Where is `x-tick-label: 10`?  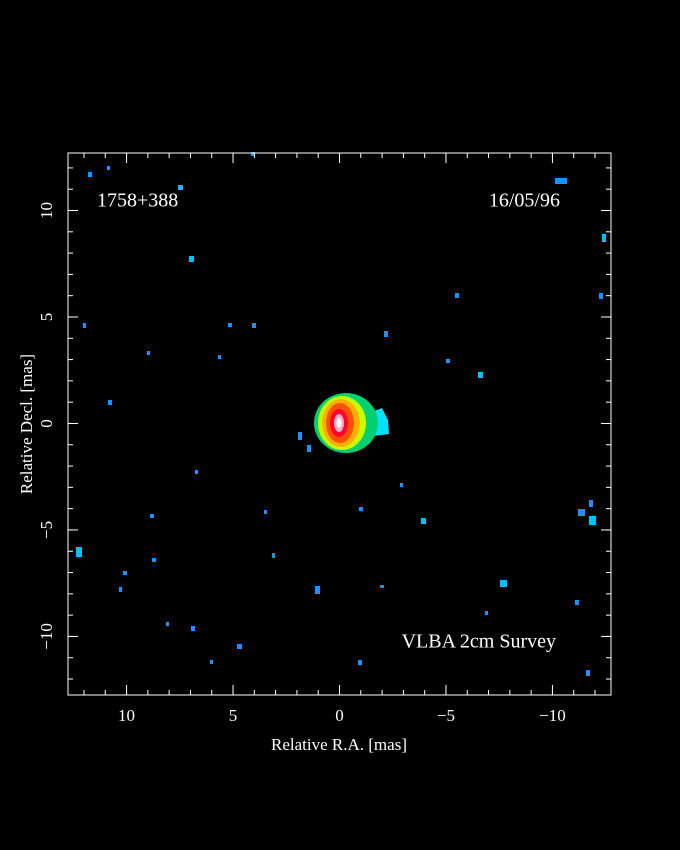
x-tick-label: 10 is located at coordinates (126, 715).